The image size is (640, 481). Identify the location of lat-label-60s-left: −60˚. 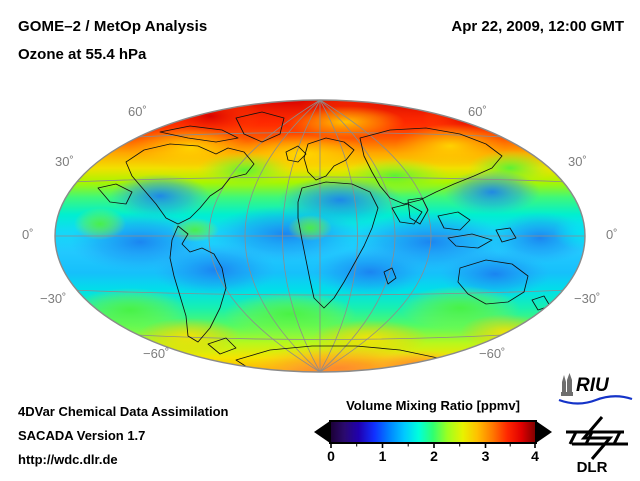
(156, 353).